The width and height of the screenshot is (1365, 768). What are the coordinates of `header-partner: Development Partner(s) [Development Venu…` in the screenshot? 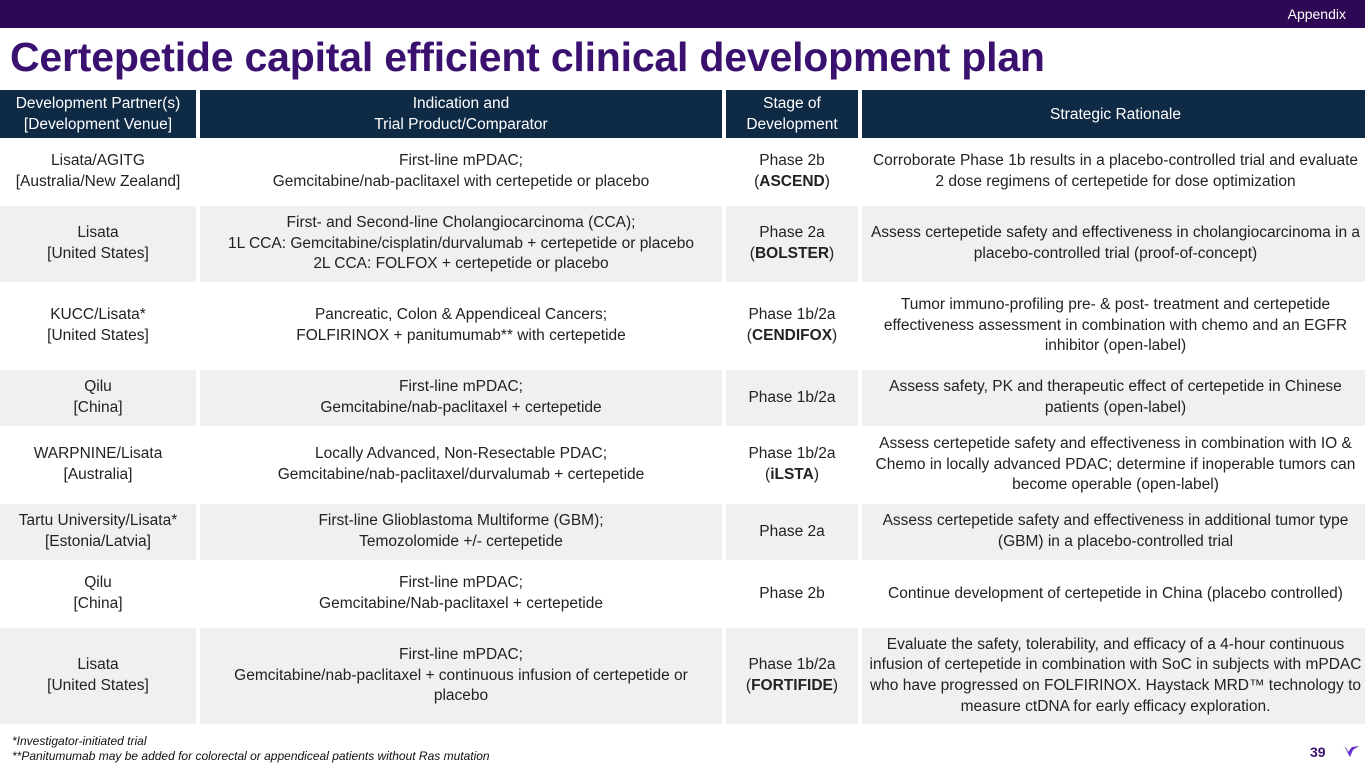 It's located at (98, 114).